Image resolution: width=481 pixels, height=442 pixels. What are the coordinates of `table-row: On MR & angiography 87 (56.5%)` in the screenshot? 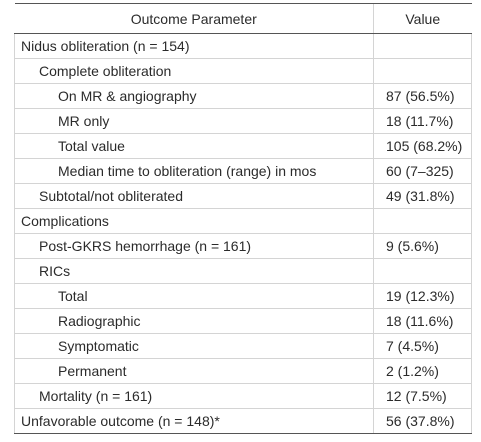 It's located at (243, 96).